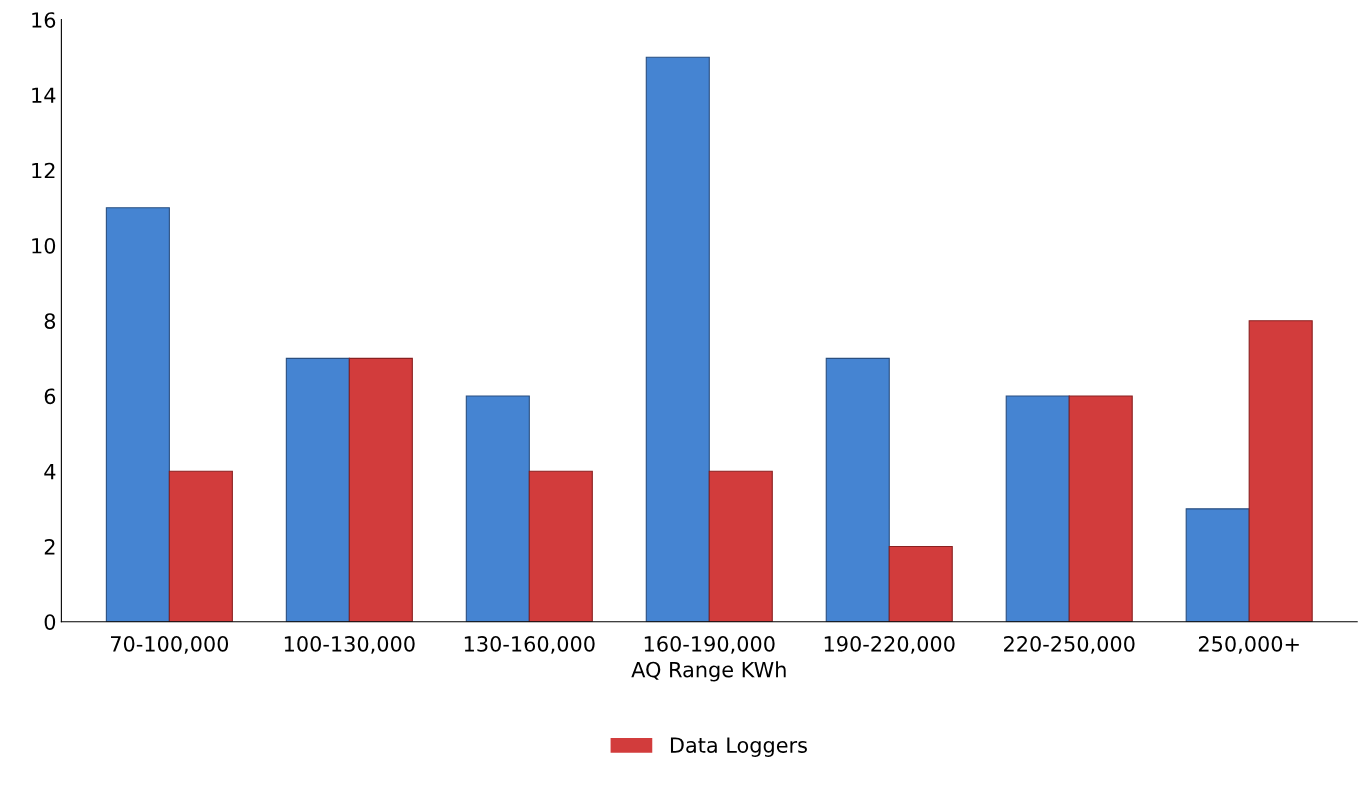 The image size is (1364, 787). What do you see at coordinates (349, 644) in the screenshot?
I see `x-tick-label: 100-130,000` at bounding box center [349, 644].